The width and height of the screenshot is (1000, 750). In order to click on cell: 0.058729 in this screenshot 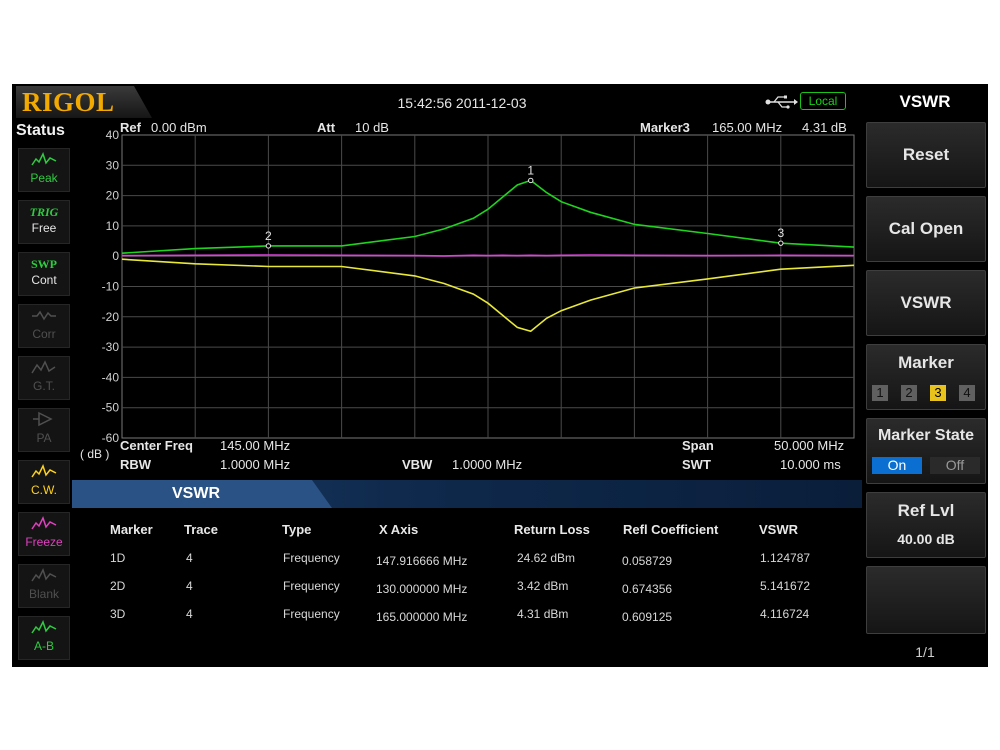, I will do `click(647, 561)`.